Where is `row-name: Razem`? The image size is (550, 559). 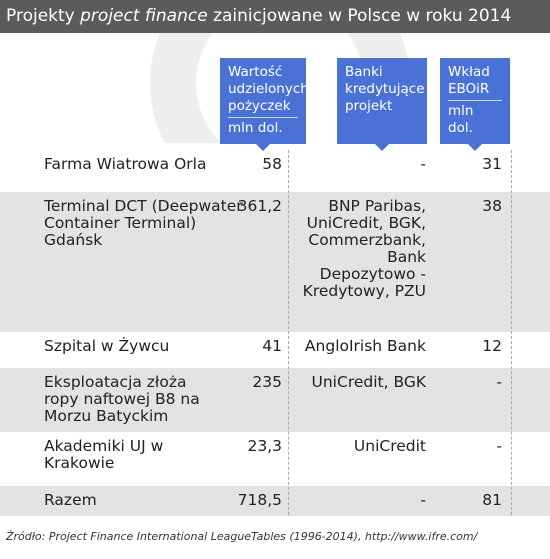 row-name: Razem is located at coordinates (70, 500).